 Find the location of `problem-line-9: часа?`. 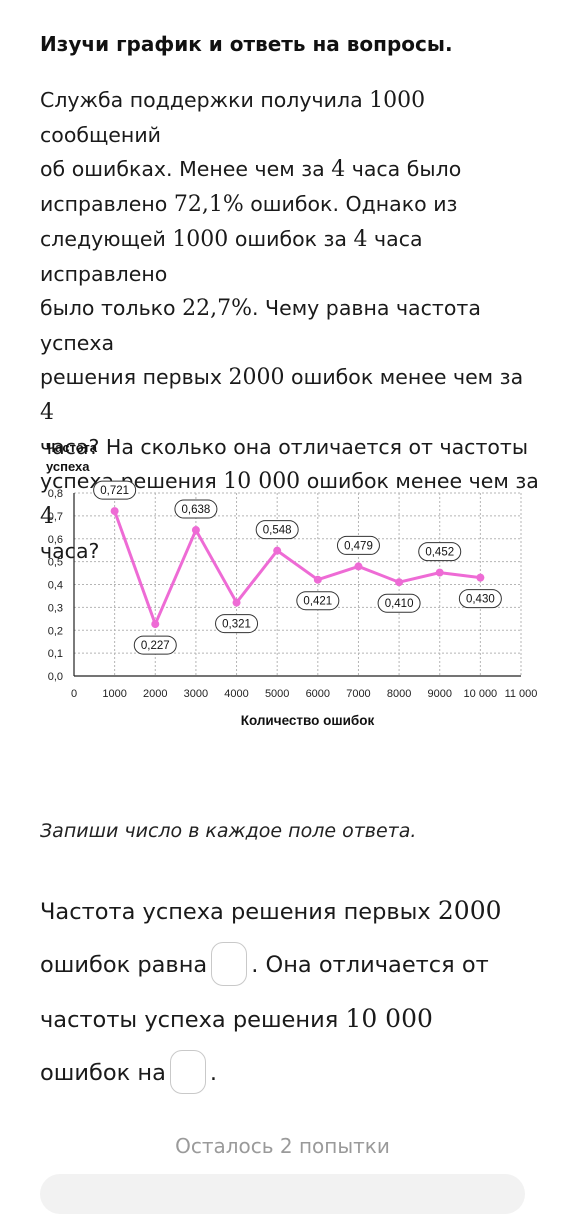

problem-line-9: часа? is located at coordinates (70, 551).